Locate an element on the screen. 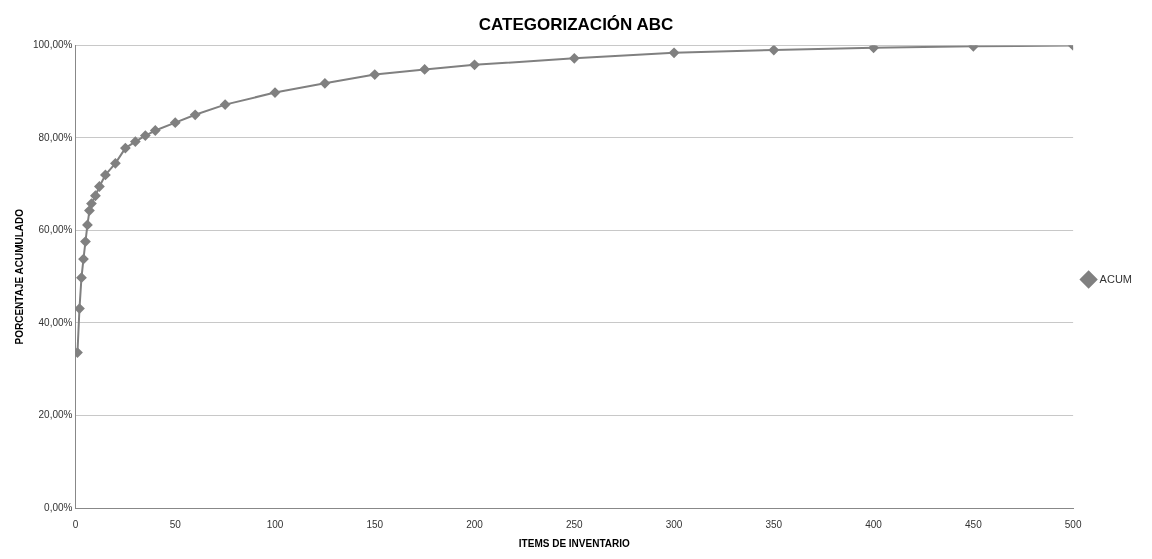  x-tick-label: 0 is located at coordinates (75, 524).